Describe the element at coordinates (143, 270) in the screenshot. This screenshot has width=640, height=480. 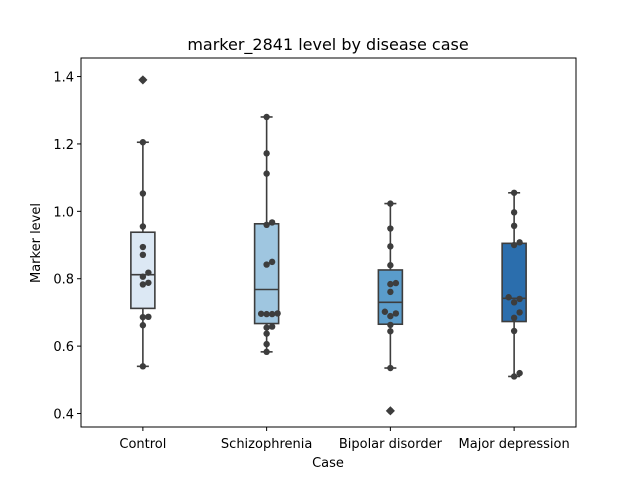
I see `box-control` at that location.